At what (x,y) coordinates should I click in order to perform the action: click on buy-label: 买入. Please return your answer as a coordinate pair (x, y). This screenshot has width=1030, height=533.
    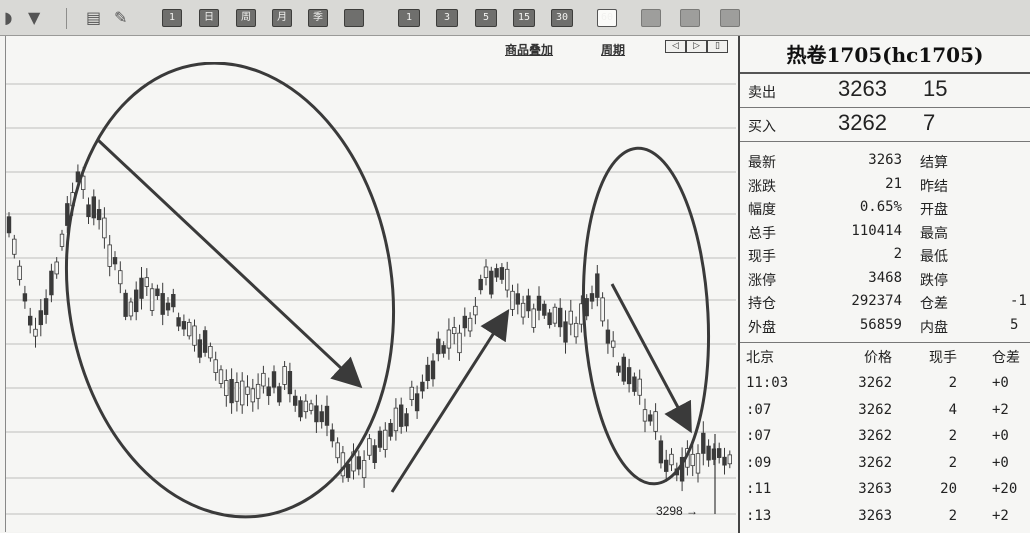
    Looking at the image, I should click on (762, 127).